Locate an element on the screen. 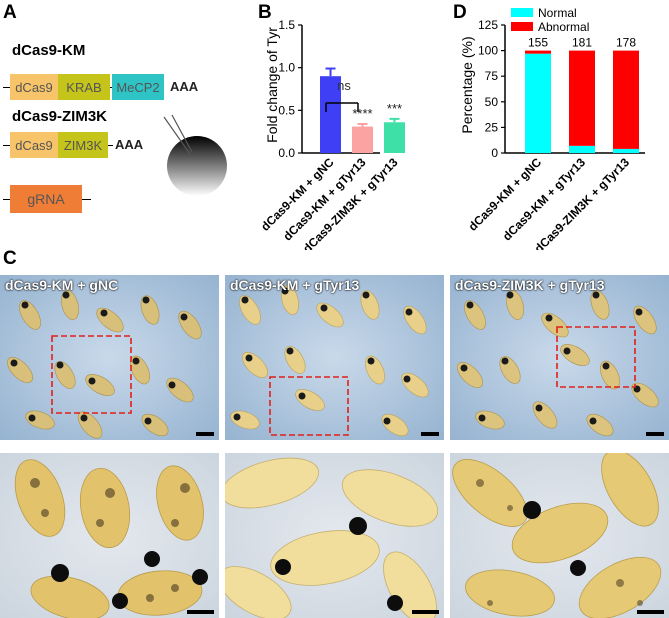 The width and height of the screenshot is (669, 618). ns-label: ns is located at coordinates (344, 85).